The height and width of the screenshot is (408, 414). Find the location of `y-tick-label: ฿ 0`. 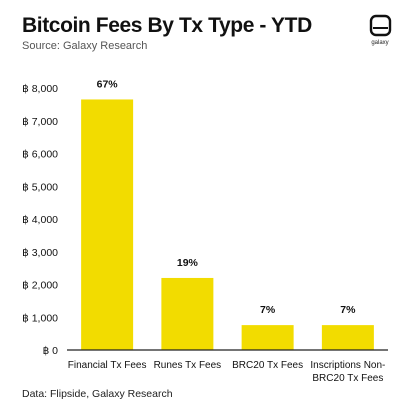

y-tick-label: ฿ 0 is located at coordinates (51, 351).